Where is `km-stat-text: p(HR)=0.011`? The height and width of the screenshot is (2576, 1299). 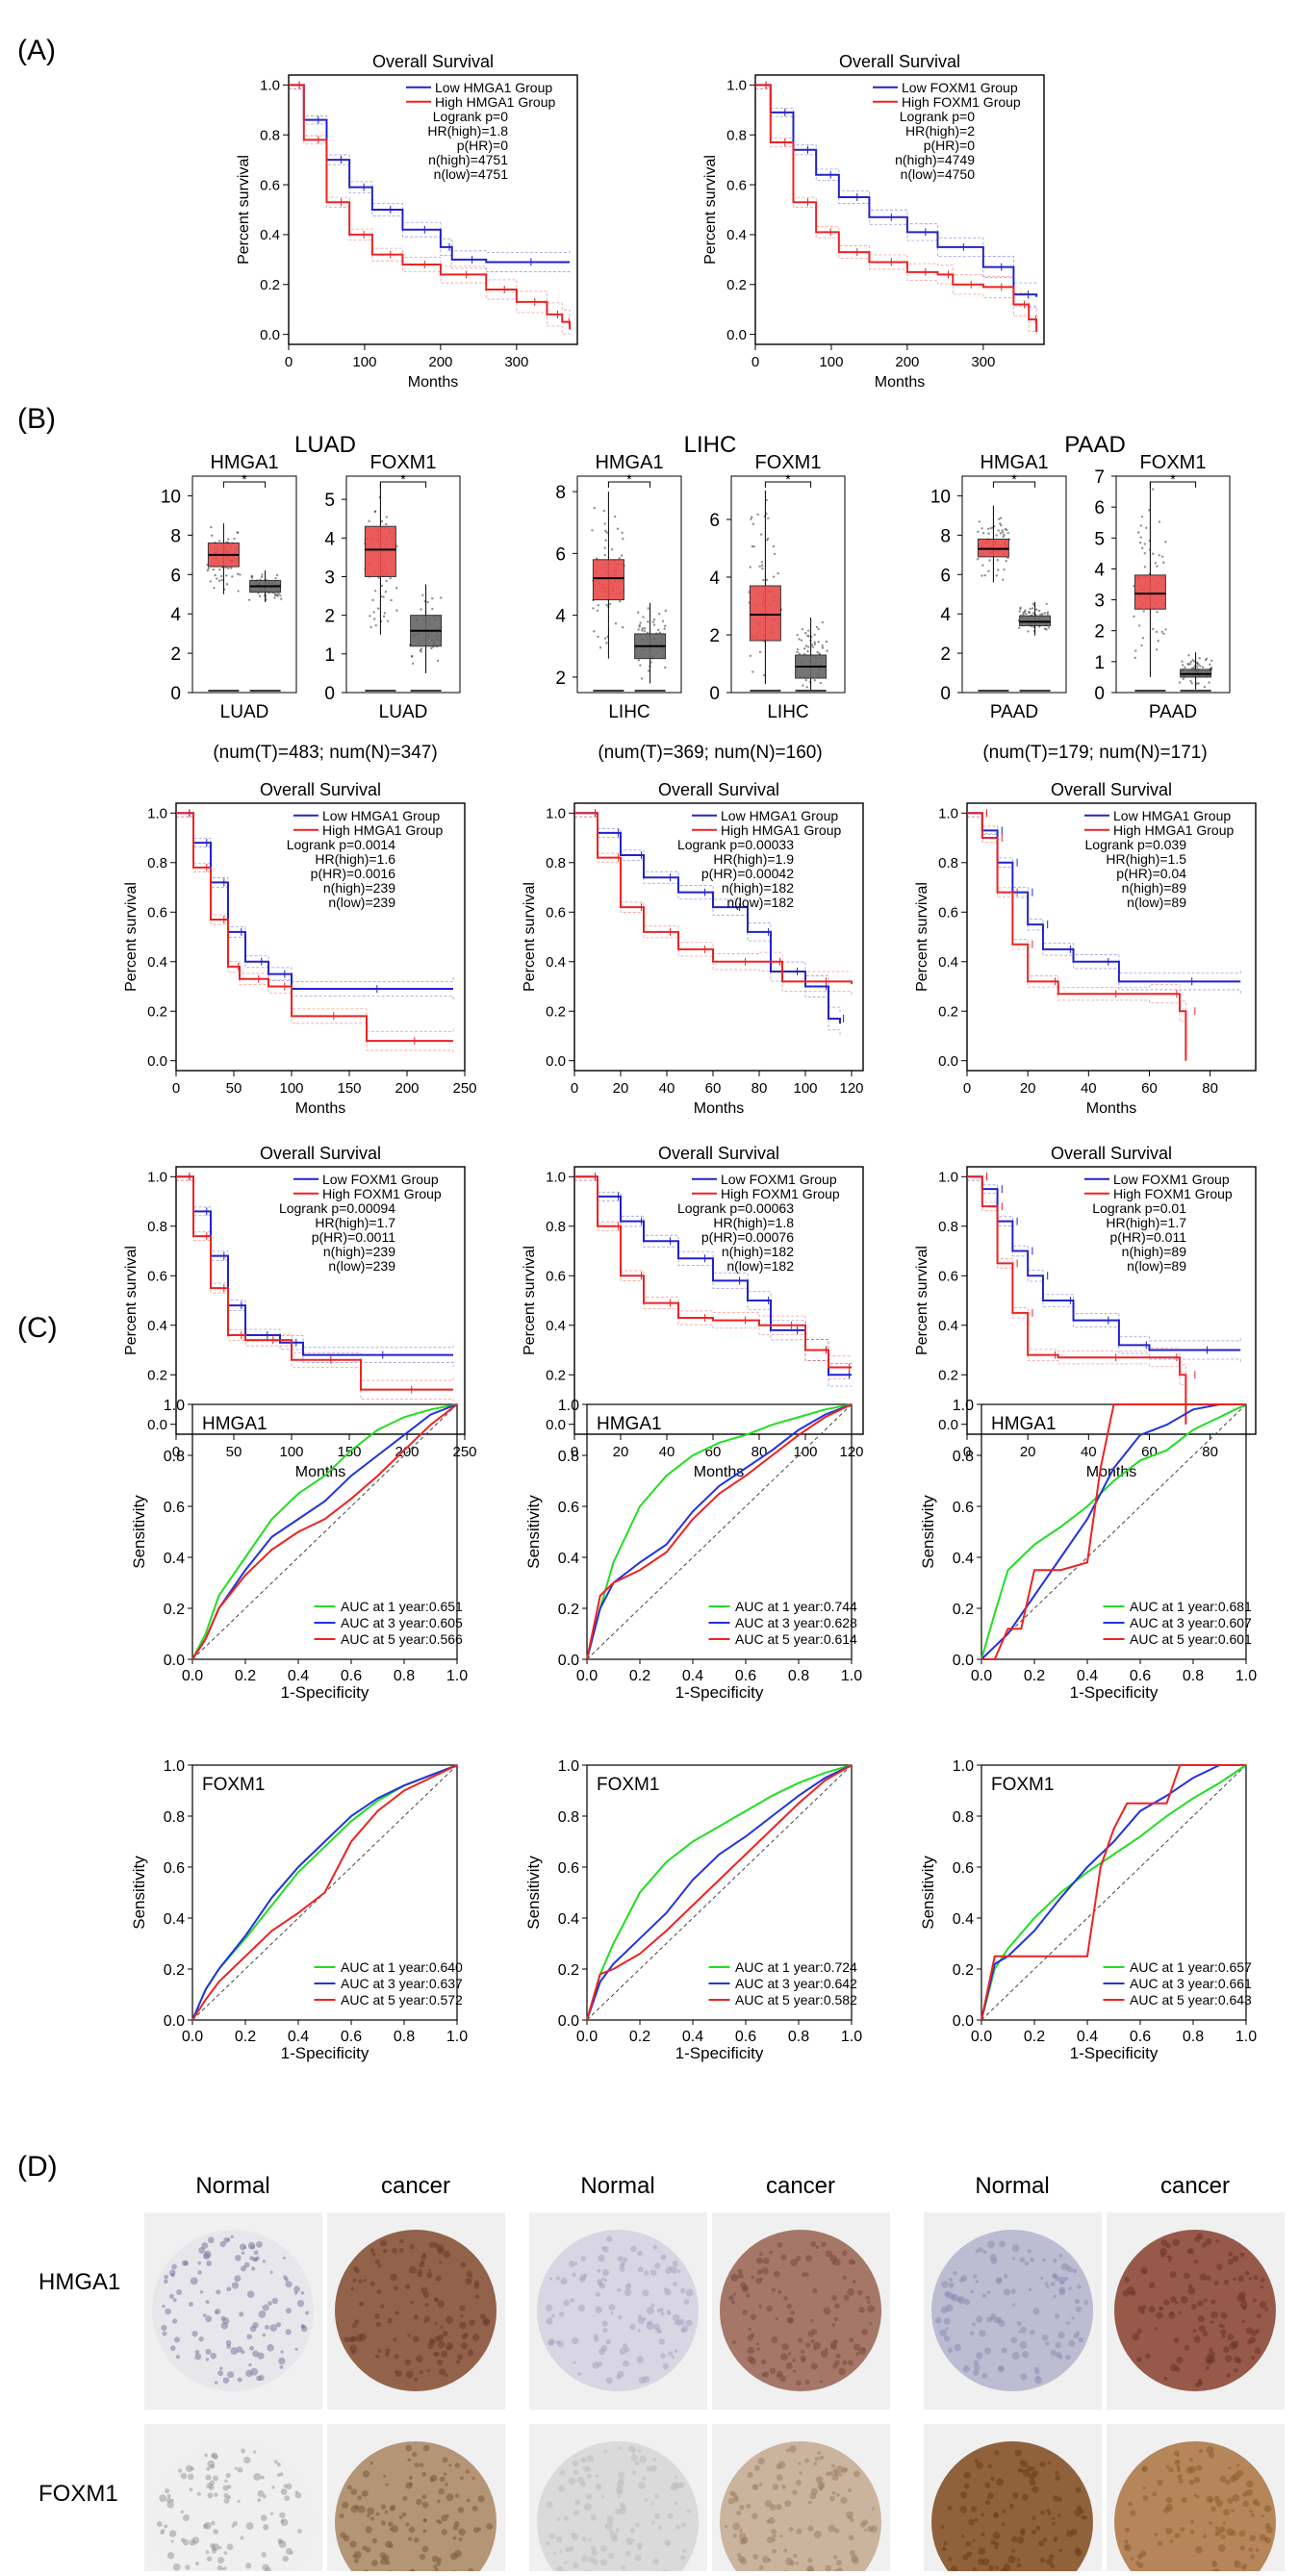
km-stat-text: p(HR)=0.011 is located at coordinates (1147, 1237).